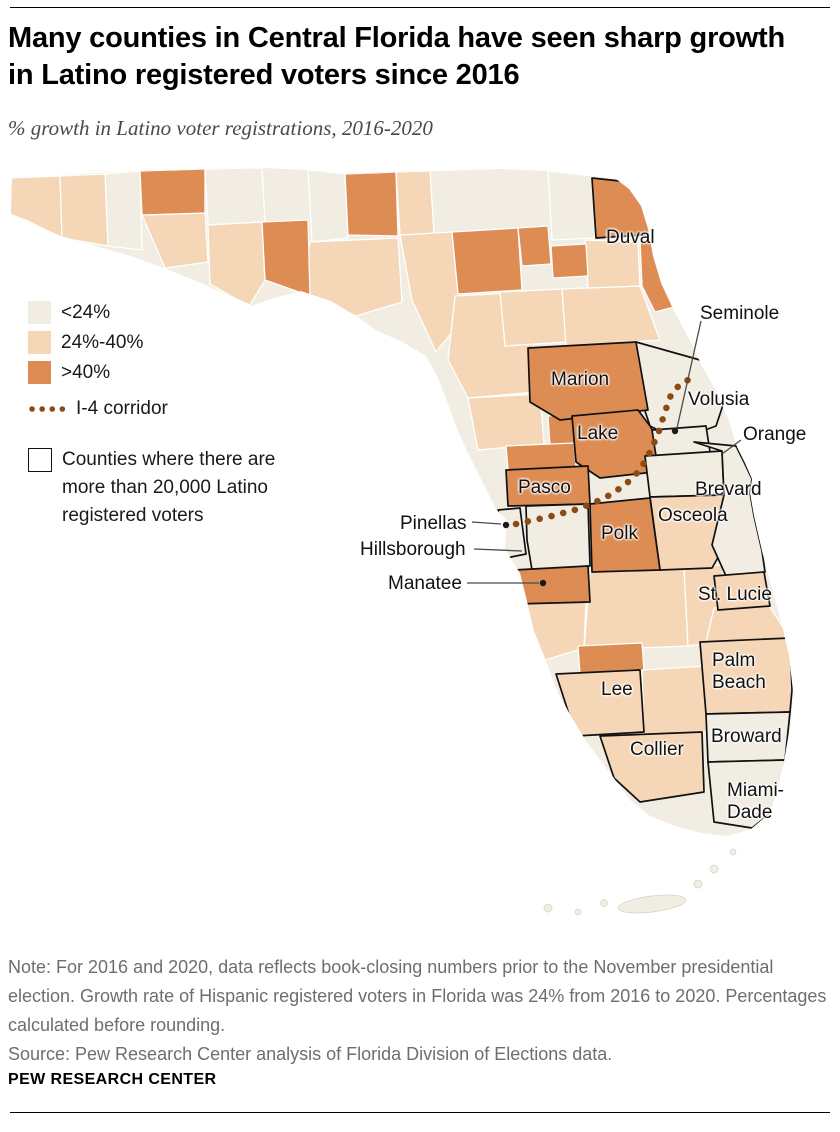 This screenshot has height=1132, width=840. What do you see at coordinates (533, 317) in the screenshot?
I see `county-alachua` at bounding box center [533, 317].